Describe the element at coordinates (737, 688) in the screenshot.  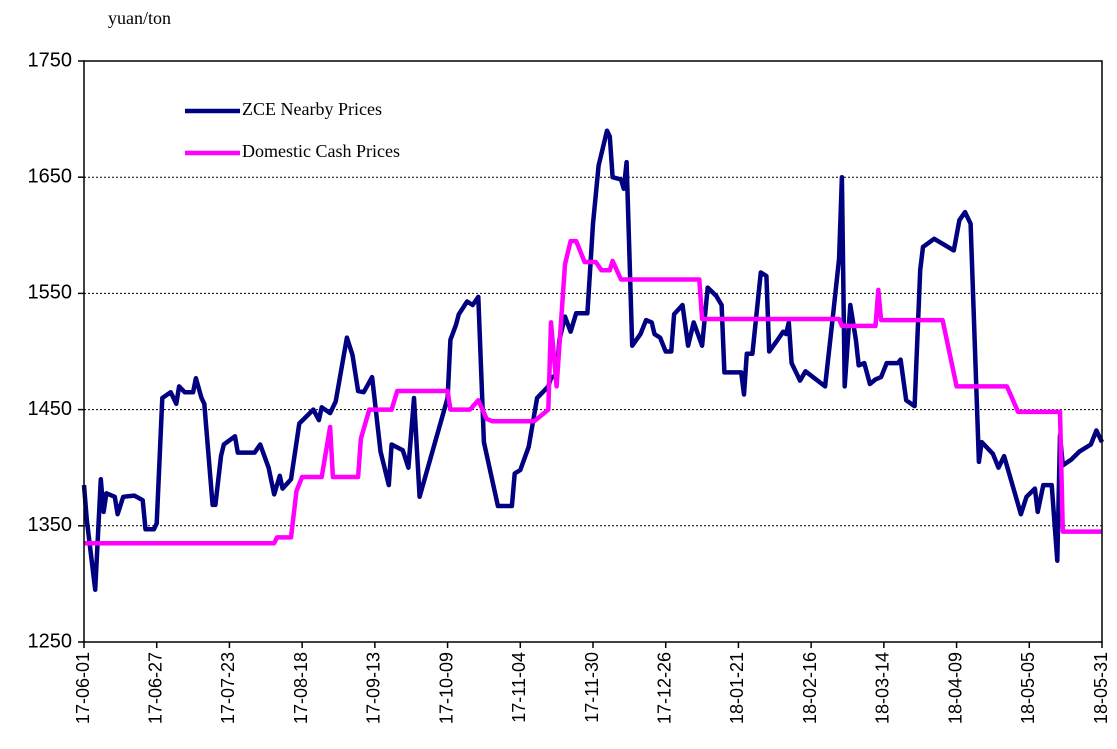
I see `x-tick-label: 18-01-21` at that location.